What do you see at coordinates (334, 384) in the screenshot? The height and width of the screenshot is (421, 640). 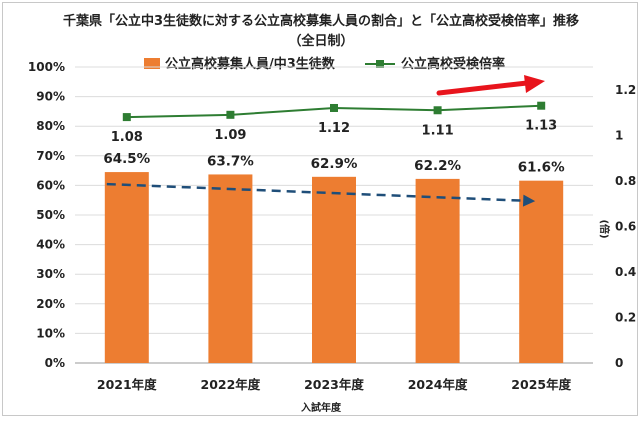 I see `x-tick-label: 2023年度` at bounding box center [334, 384].